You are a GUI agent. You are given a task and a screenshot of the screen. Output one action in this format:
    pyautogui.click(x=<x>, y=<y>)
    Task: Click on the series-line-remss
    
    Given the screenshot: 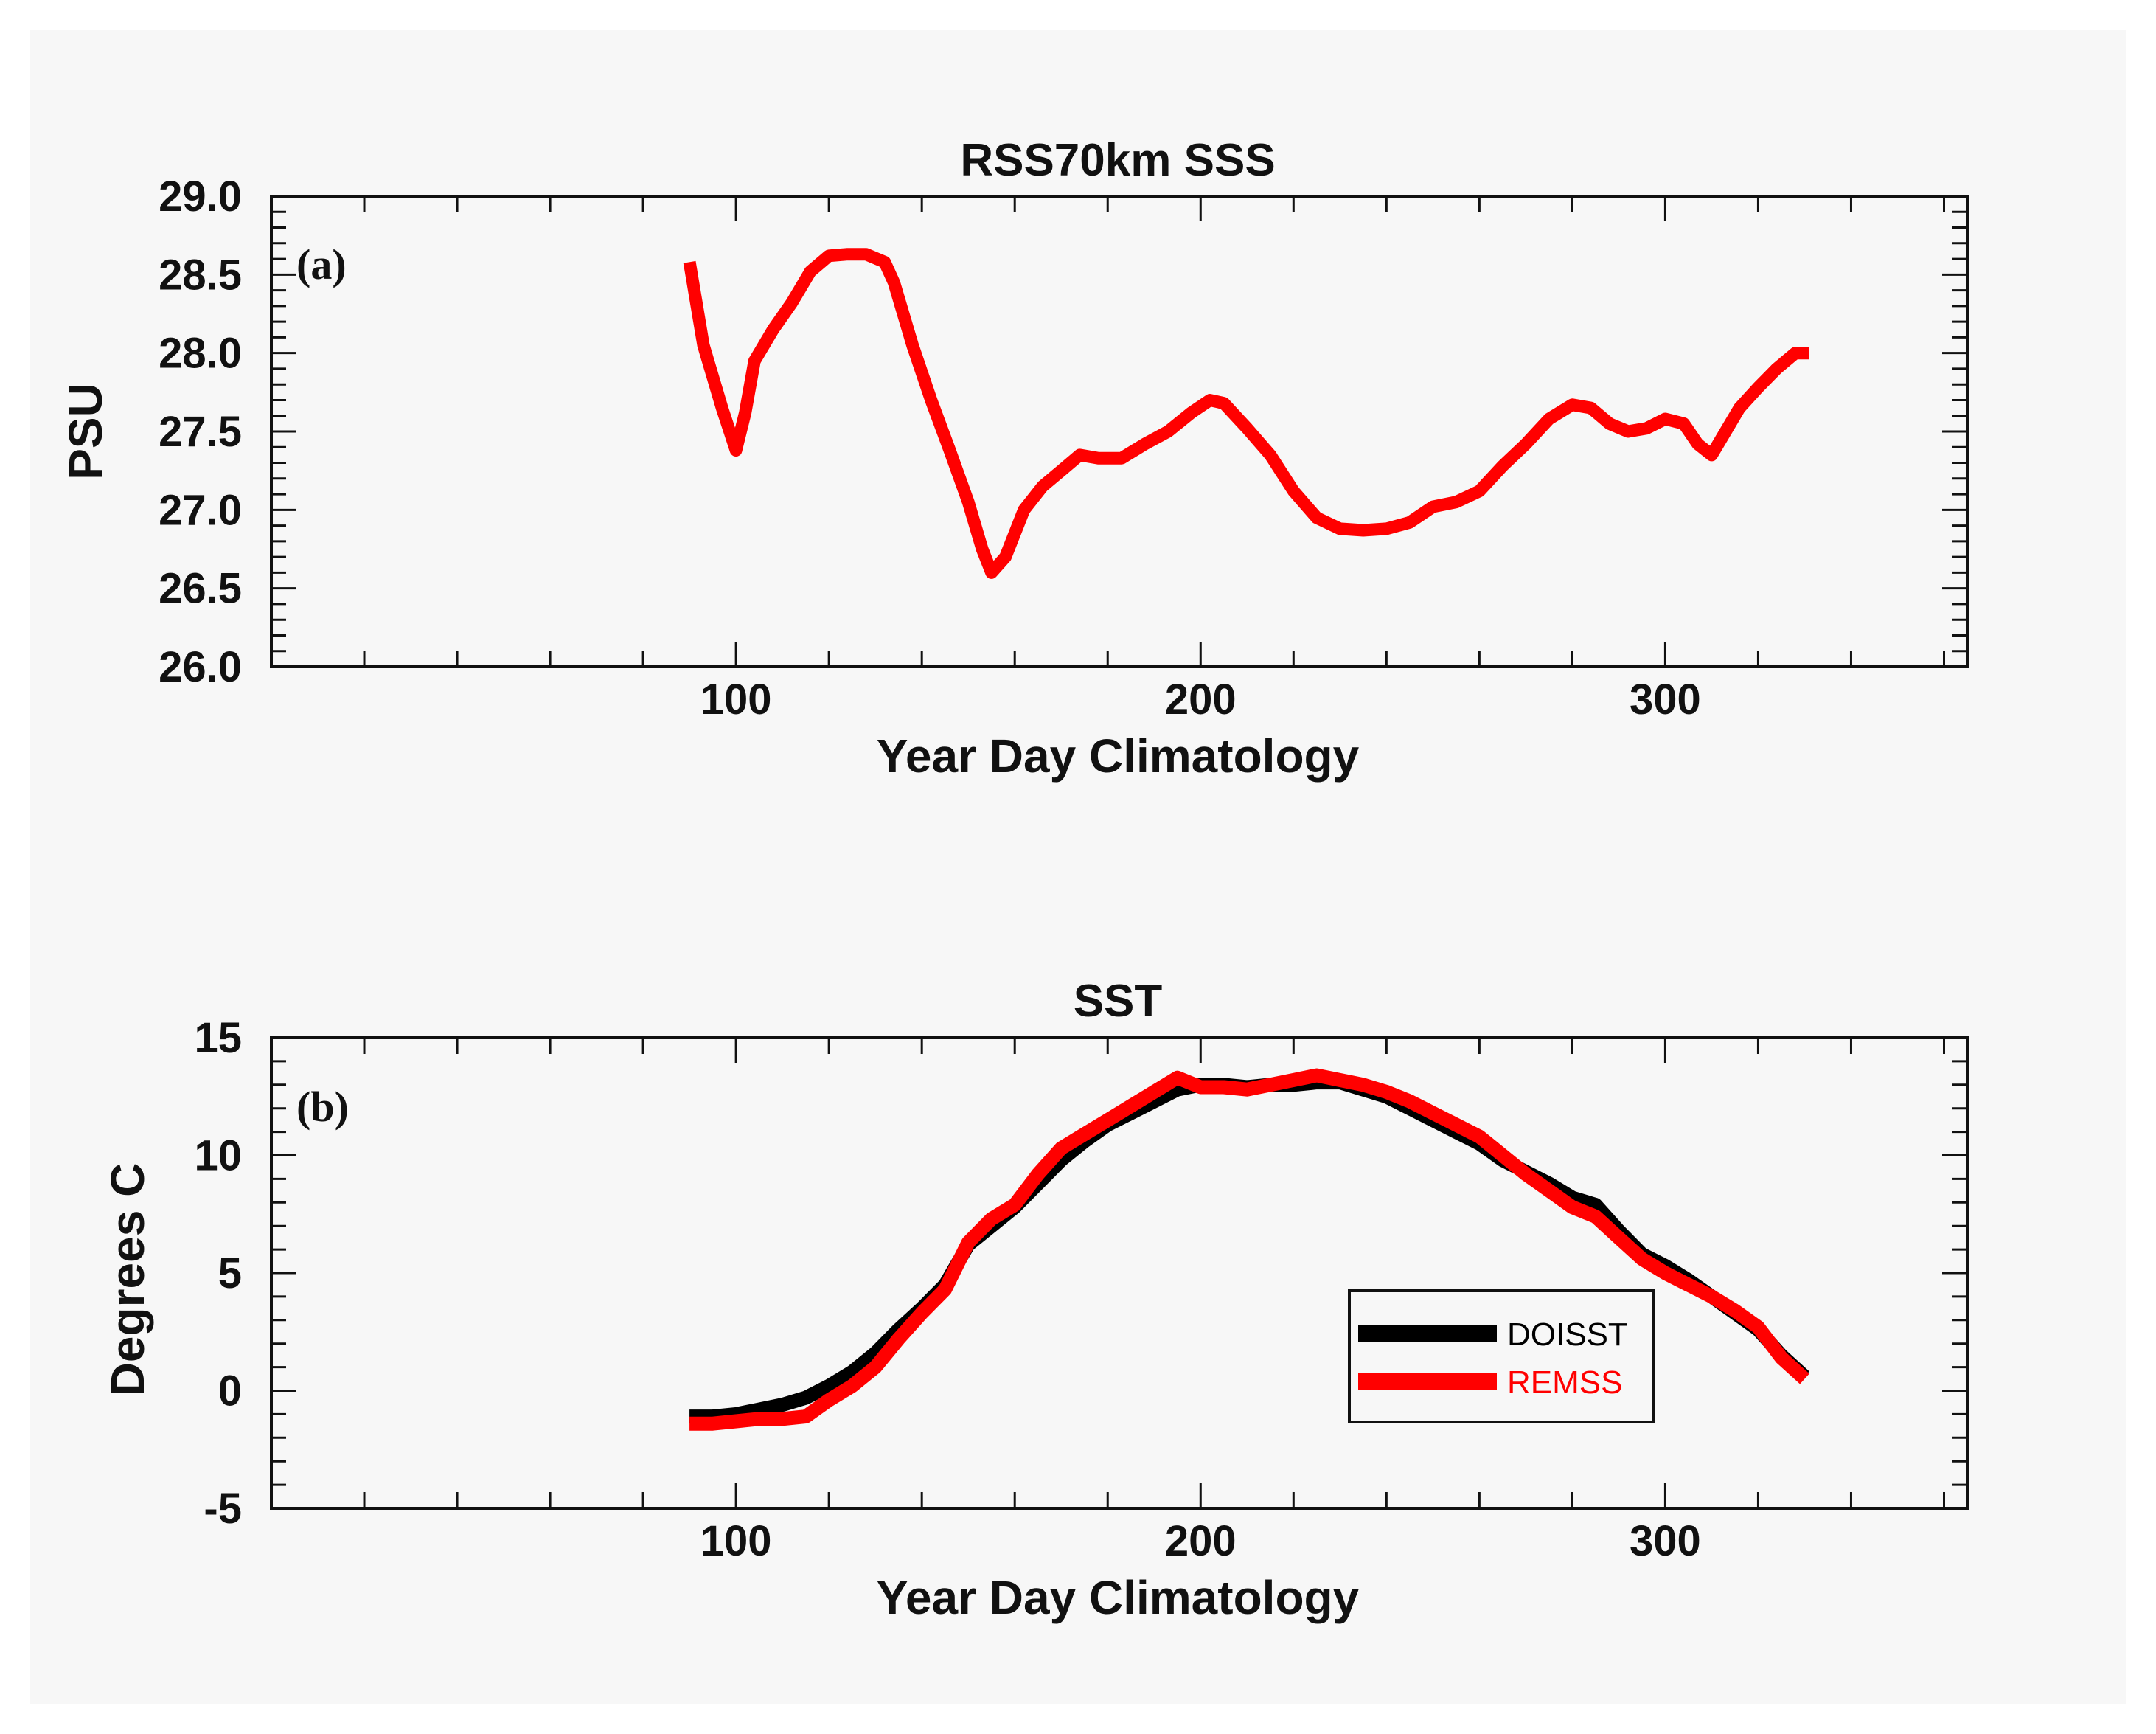 What is the action you would take?
    pyautogui.click(x=1249, y=1249)
    